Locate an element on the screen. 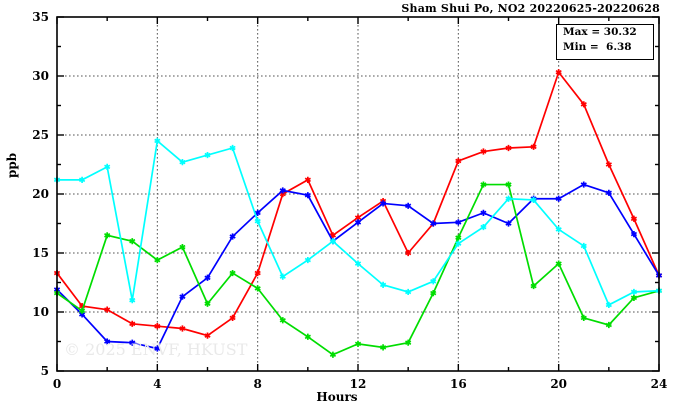 The image size is (674, 409). y-tick-label: 15 is located at coordinates (40, 253).